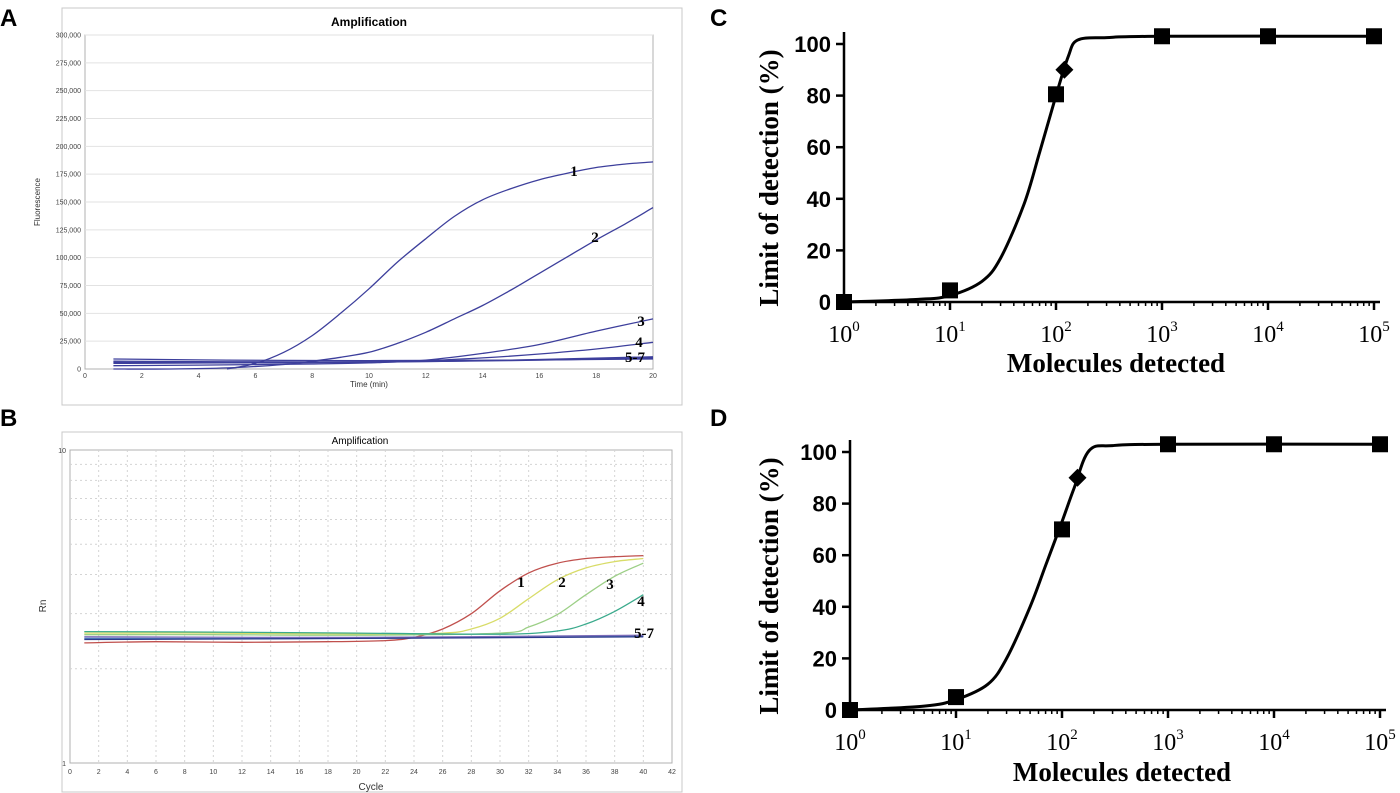 The height and width of the screenshot is (793, 1400). Describe the element at coordinates (557, 772) in the screenshot. I see `chart-b-x-tick-label: 34` at that location.